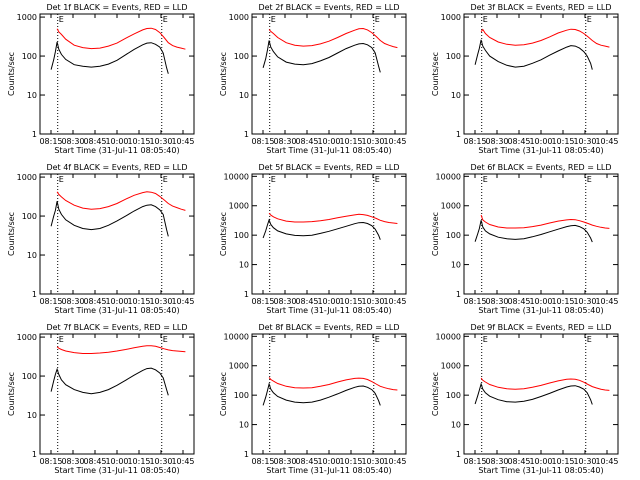  What do you see at coordinates (540, 167) in the screenshot?
I see `chart-title: Det 6f BLACK = Events, RED = LLD` at bounding box center [540, 167].